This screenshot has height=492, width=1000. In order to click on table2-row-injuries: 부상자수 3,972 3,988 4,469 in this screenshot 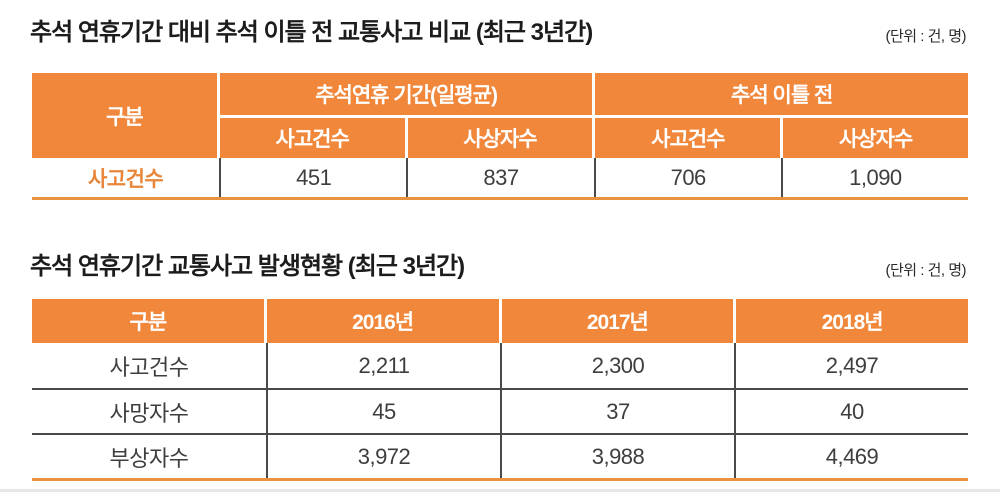, I will do `click(500, 455)`.